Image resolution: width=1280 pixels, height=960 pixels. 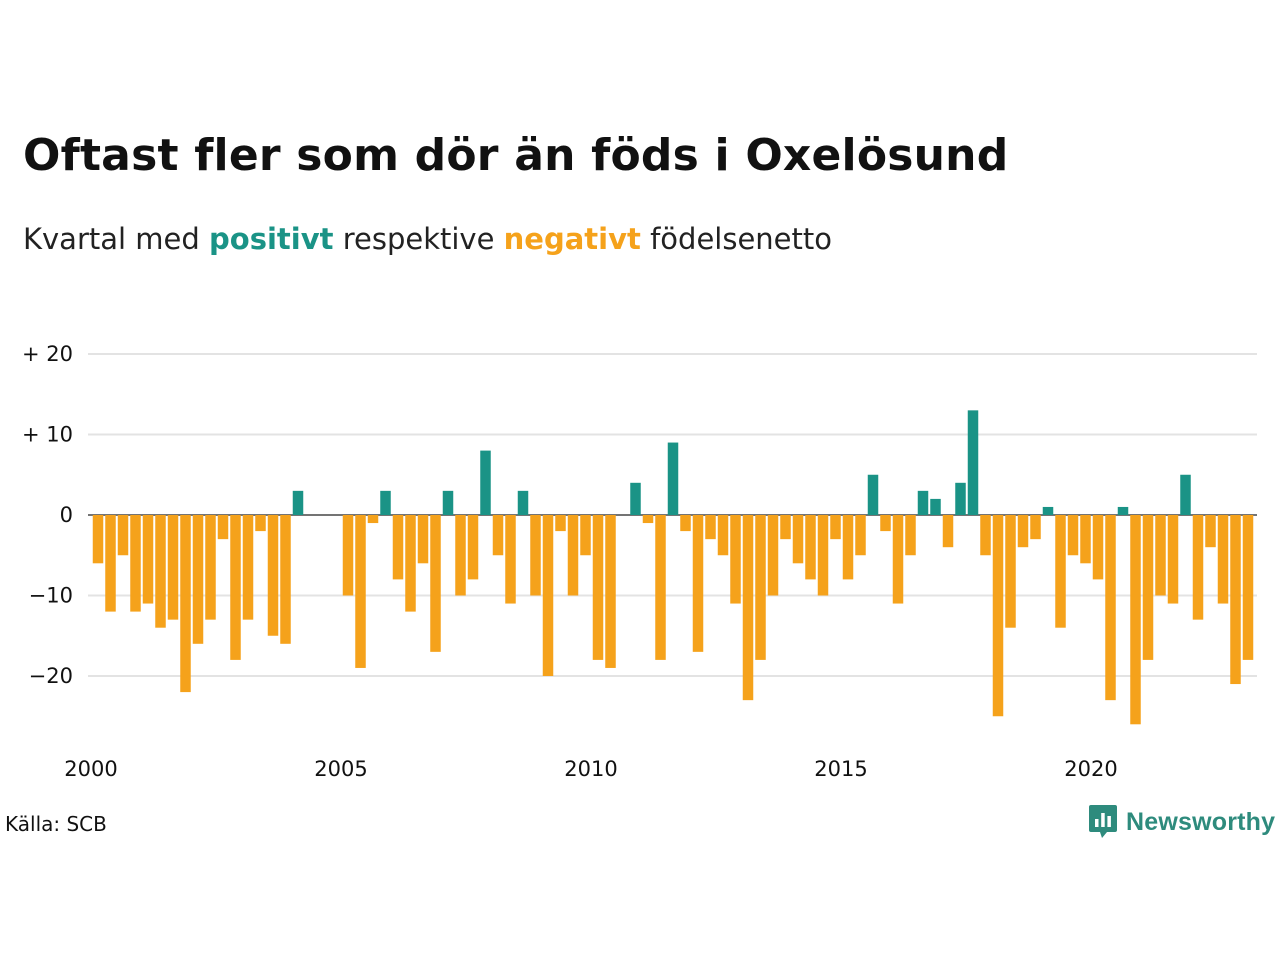 I want to click on x-tick-label: 2005, so click(x=340, y=769).